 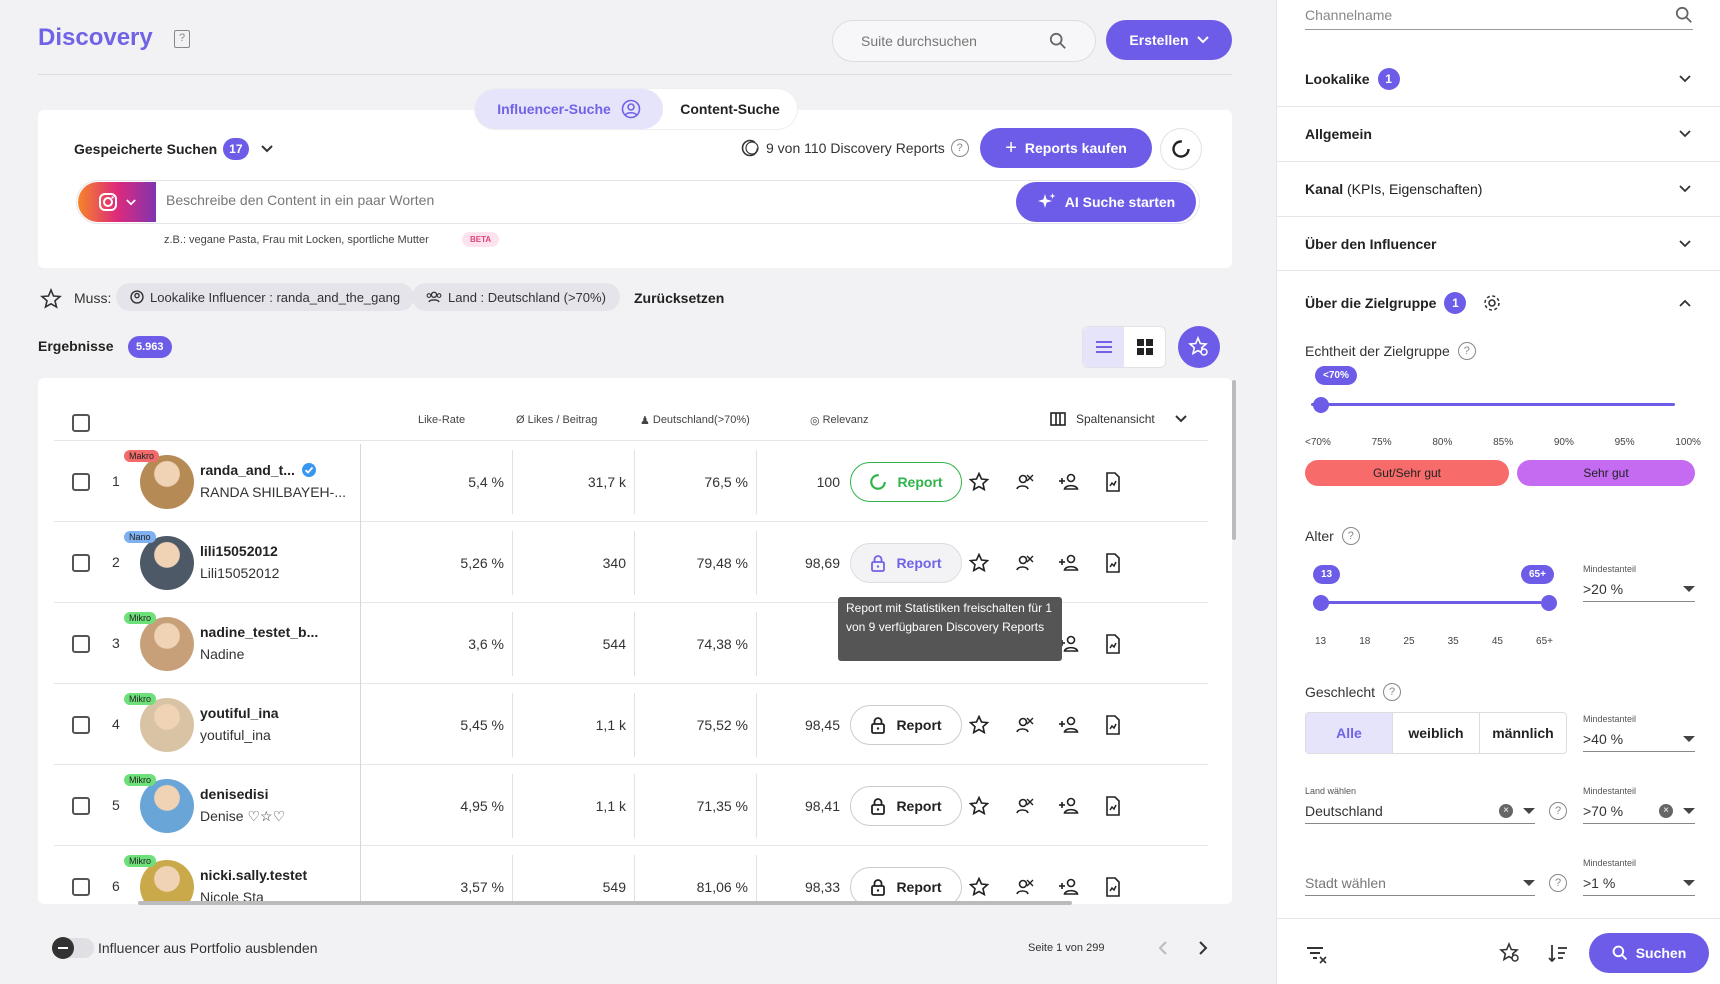 What do you see at coordinates (1199, 347) in the screenshot?
I see `save-search-button` at bounding box center [1199, 347].